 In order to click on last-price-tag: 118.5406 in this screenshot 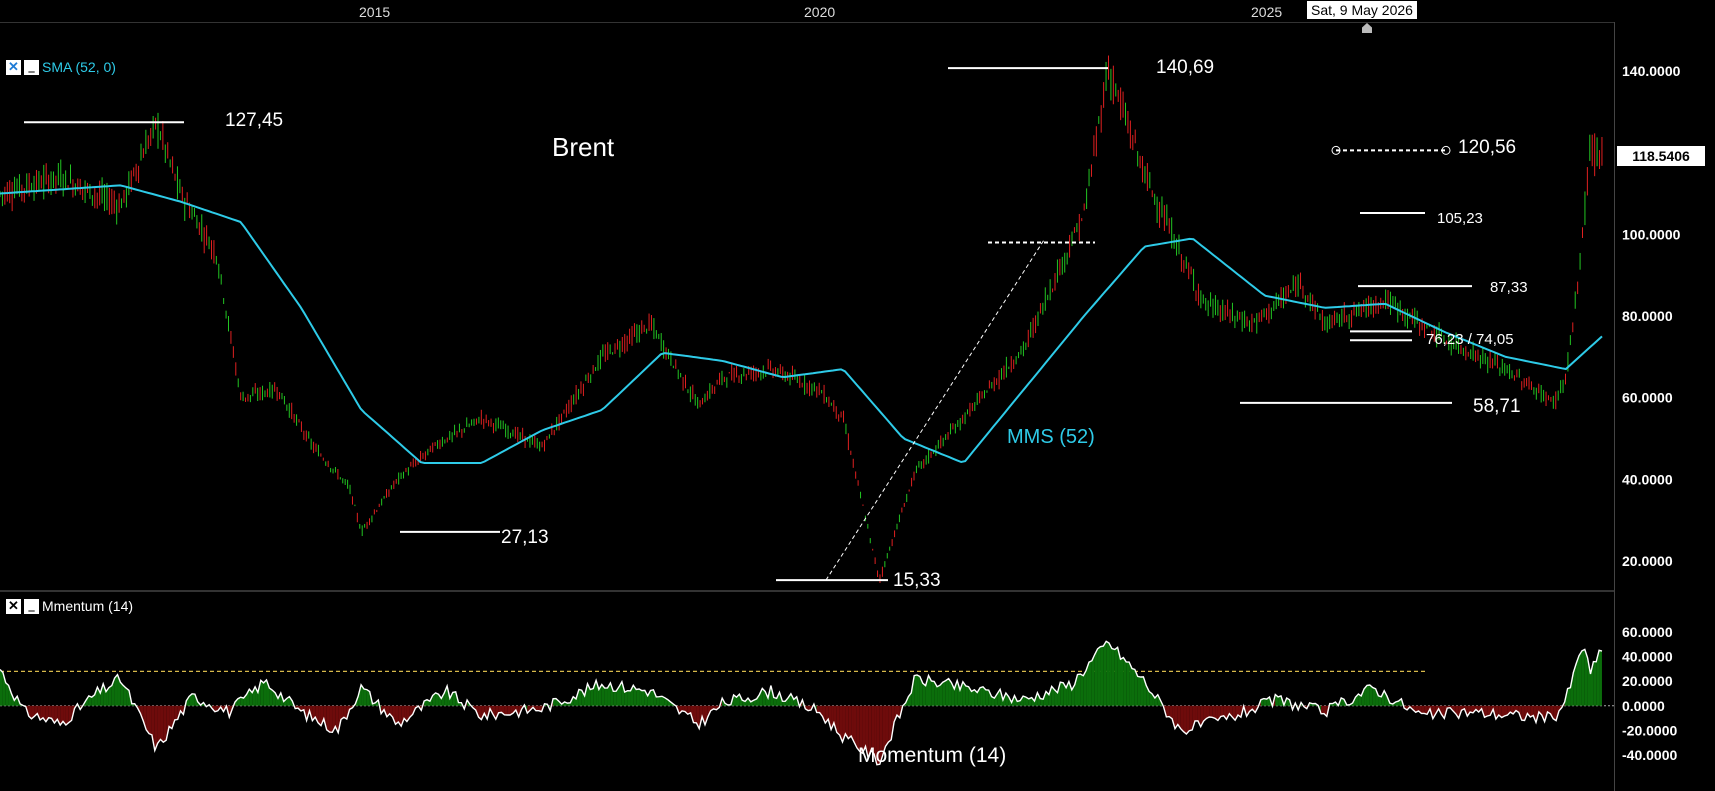, I will do `click(1661, 156)`.